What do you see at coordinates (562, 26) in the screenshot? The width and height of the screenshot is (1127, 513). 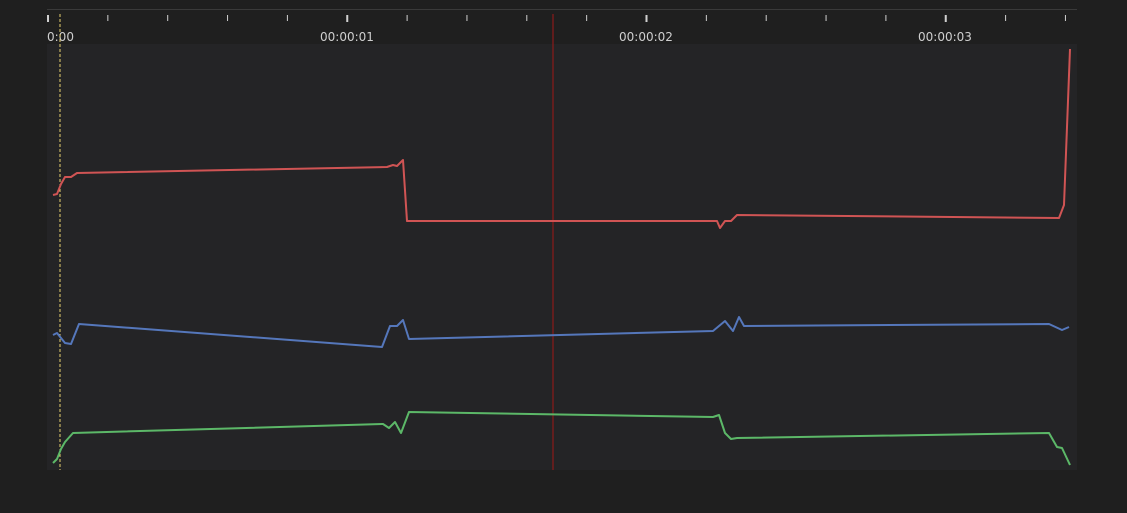 I see `timeline-ruler: 0:00 00:00:01 00:00:02 00:00:03` at bounding box center [562, 26].